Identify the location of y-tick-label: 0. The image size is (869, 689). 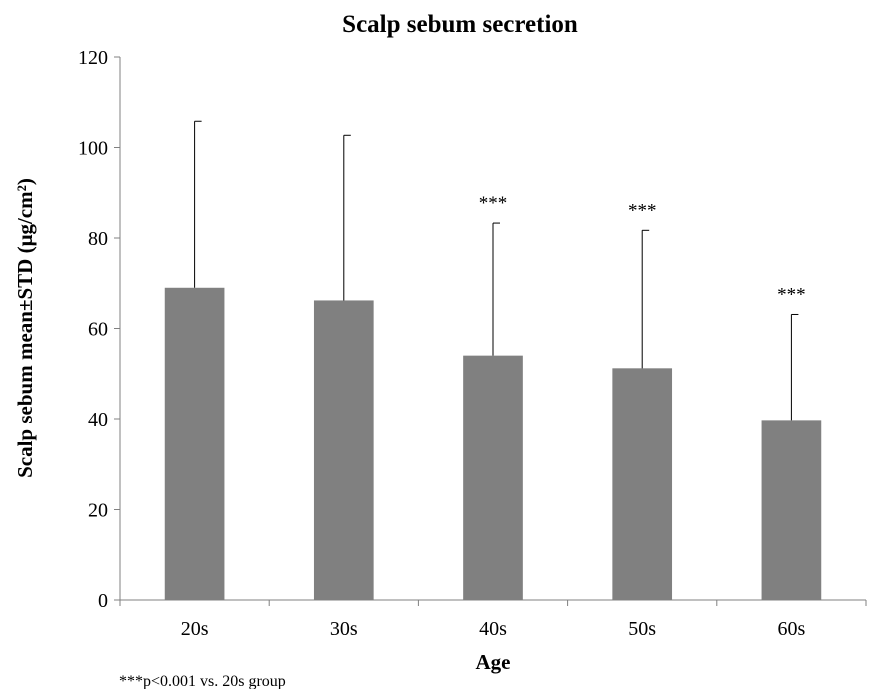
(103, 601).